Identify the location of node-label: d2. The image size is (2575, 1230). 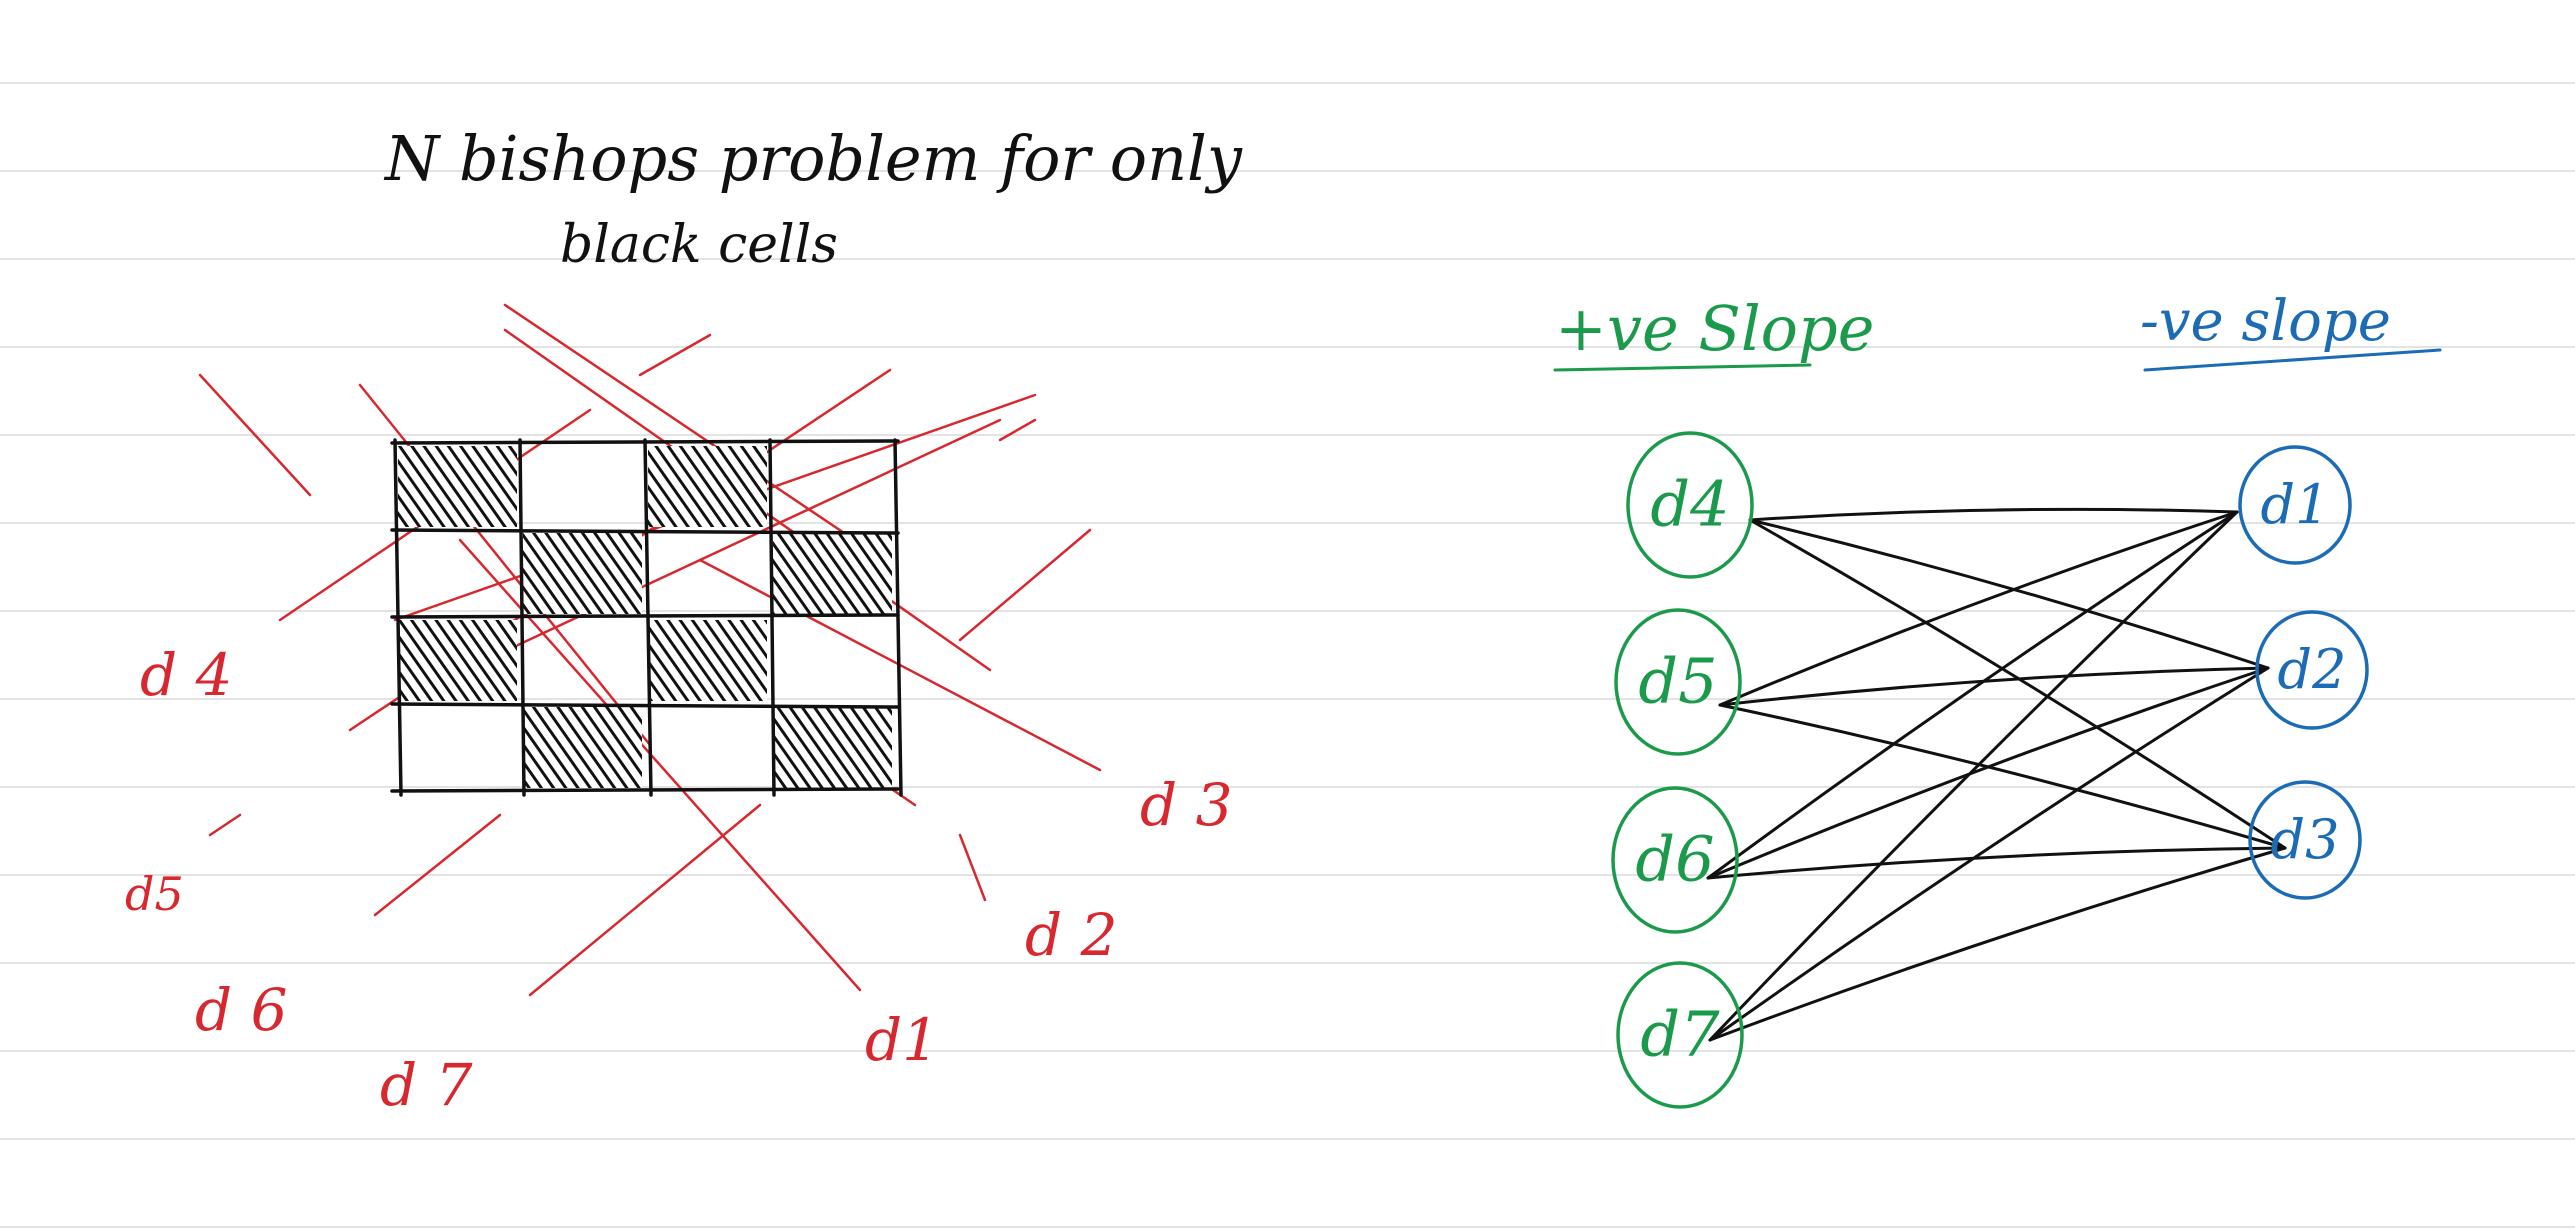
(2312, 669).